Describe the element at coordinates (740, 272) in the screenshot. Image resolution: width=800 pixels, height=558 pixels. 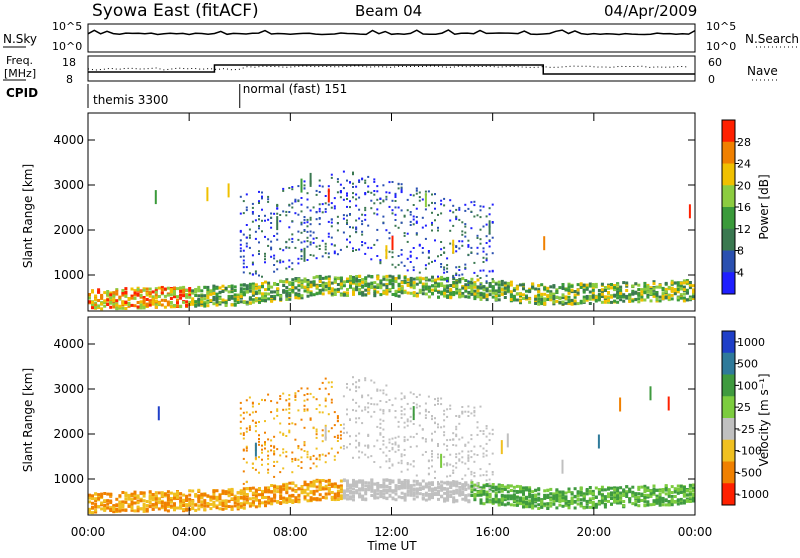
I see `colorbar-tick-label: 4` at that location.